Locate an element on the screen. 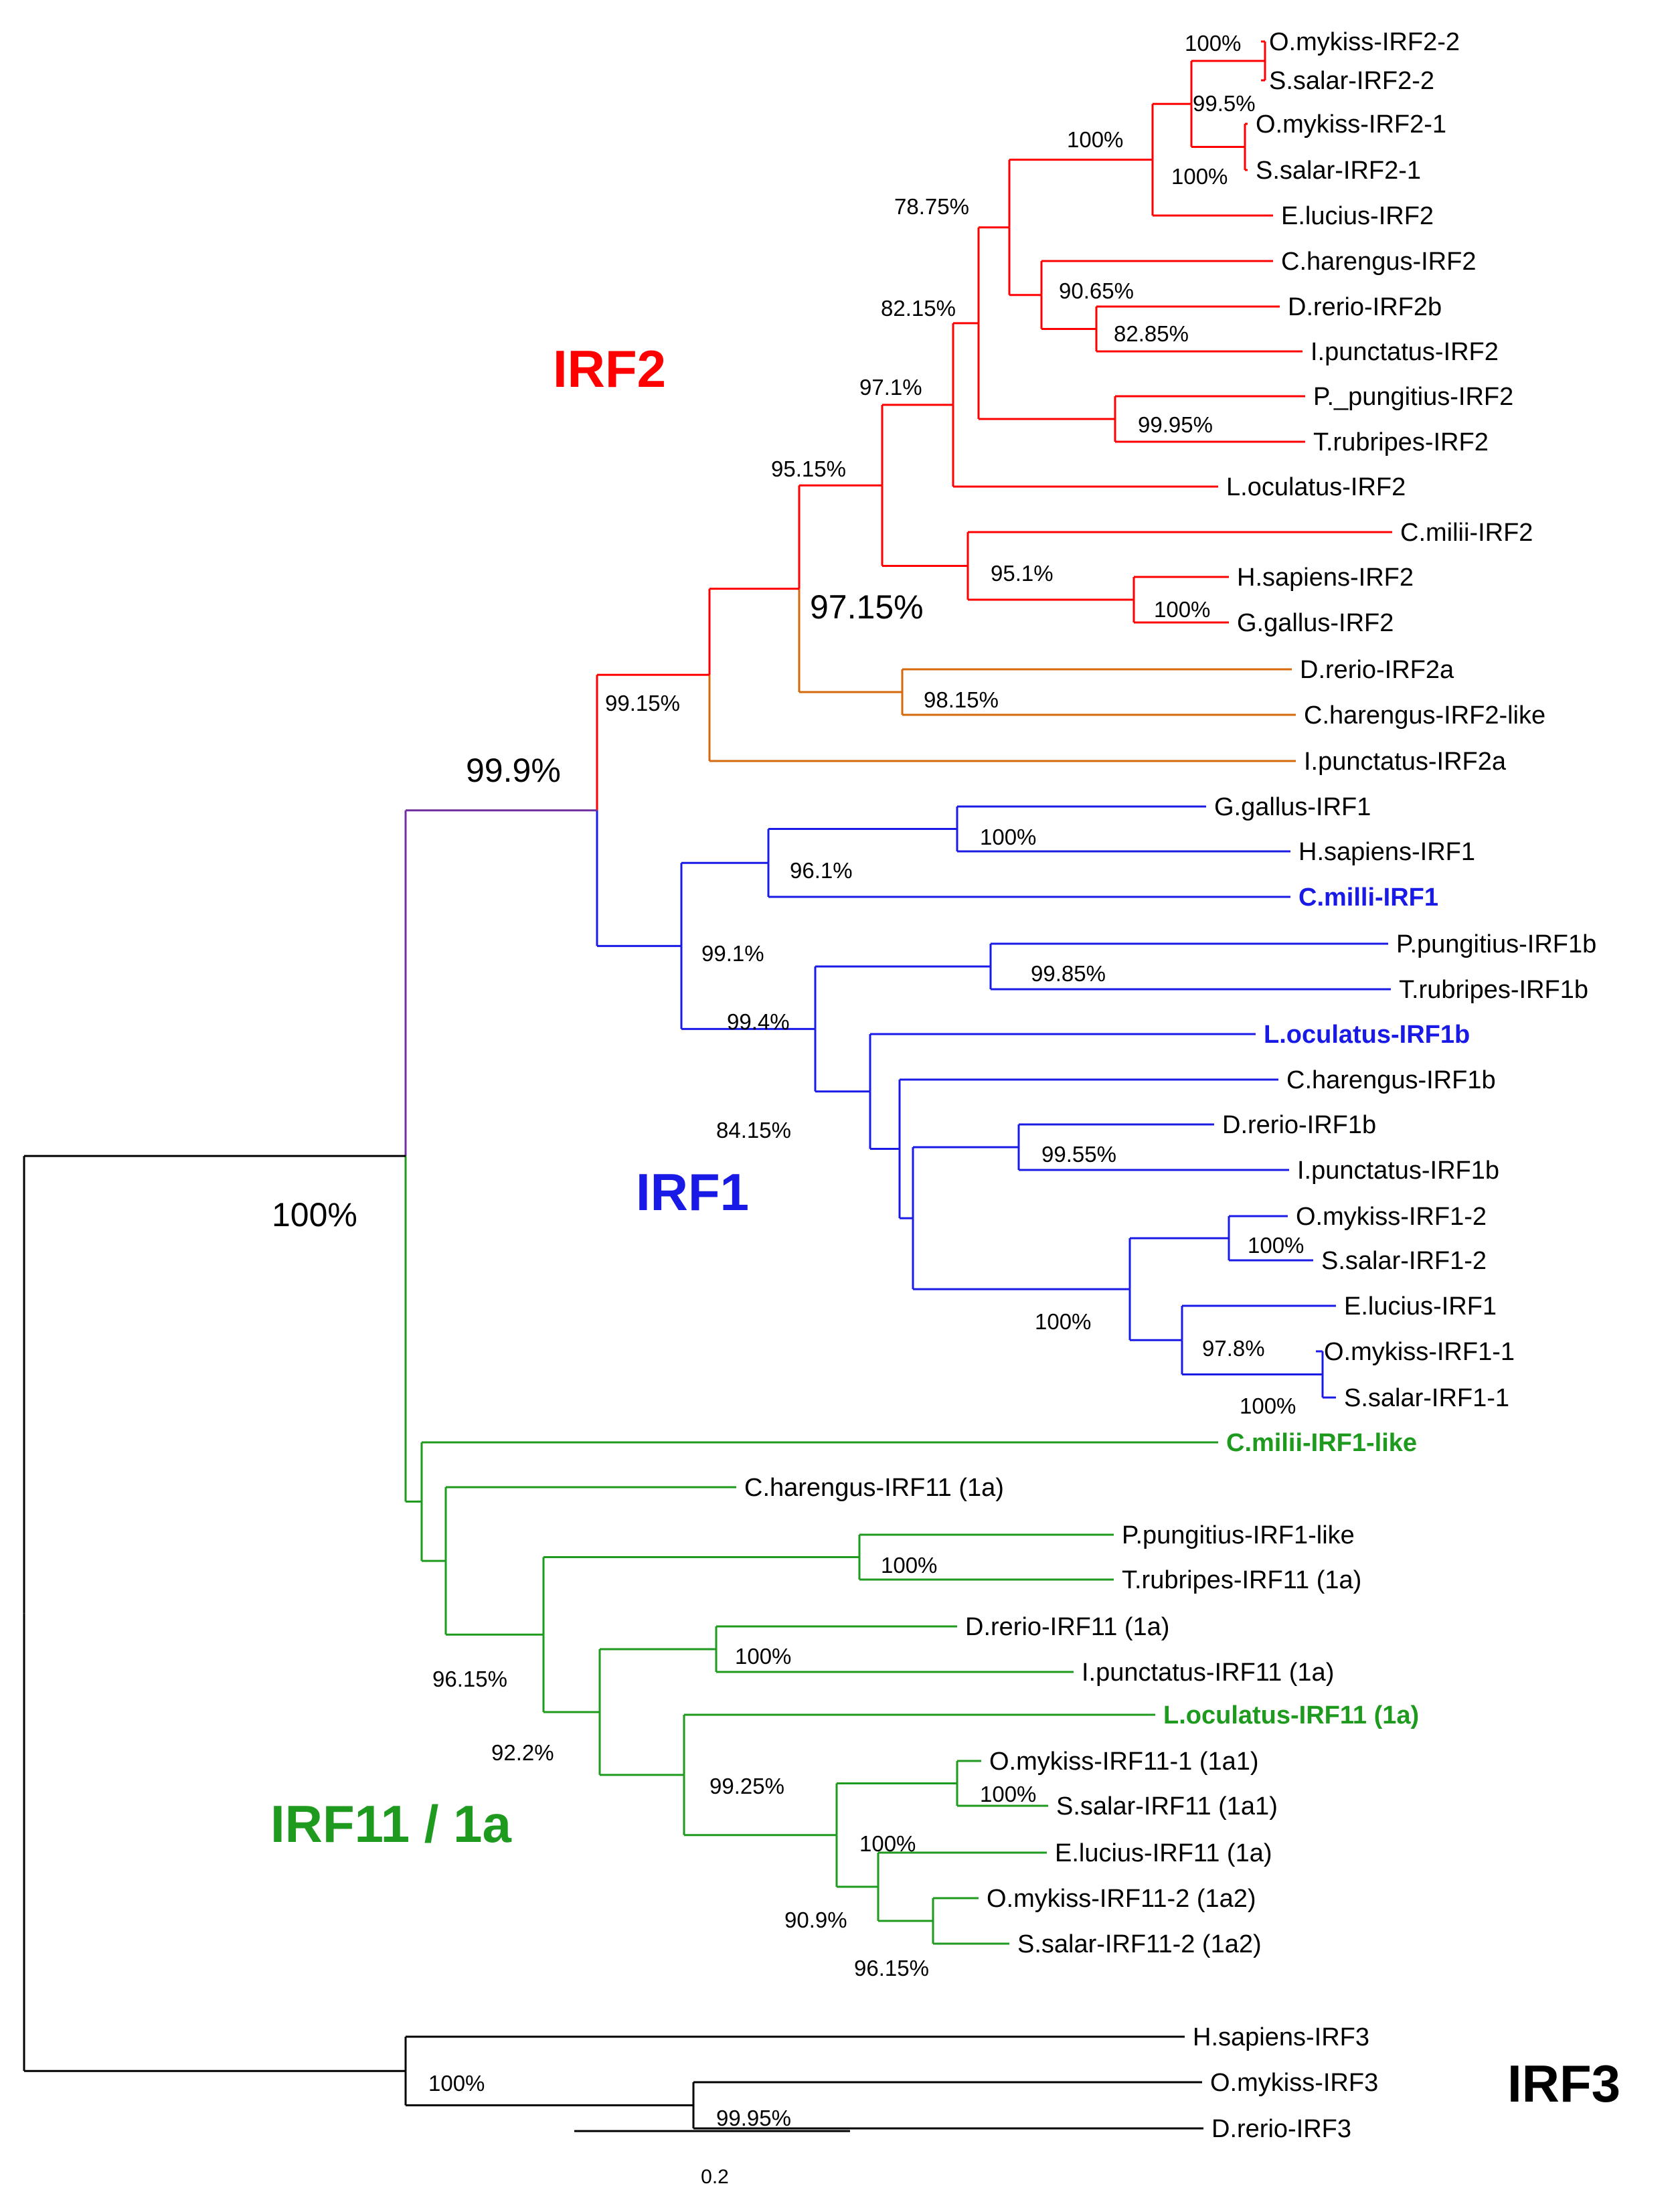 This screenshot has height=2198, width=1680. clade-label: IRF1 is located at coordinates (692, 1192).